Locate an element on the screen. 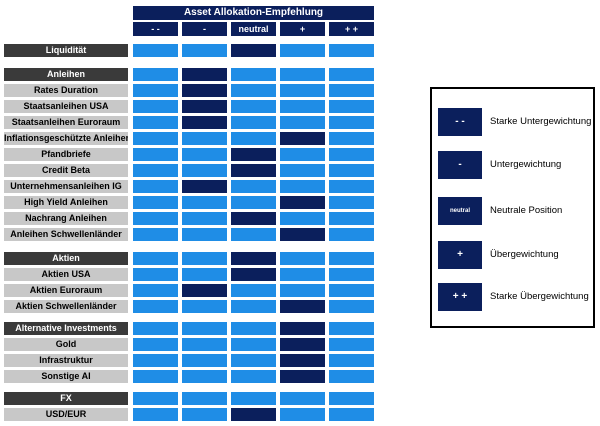  legend-label: Untergewichtung is located at coordinates (526, 164).